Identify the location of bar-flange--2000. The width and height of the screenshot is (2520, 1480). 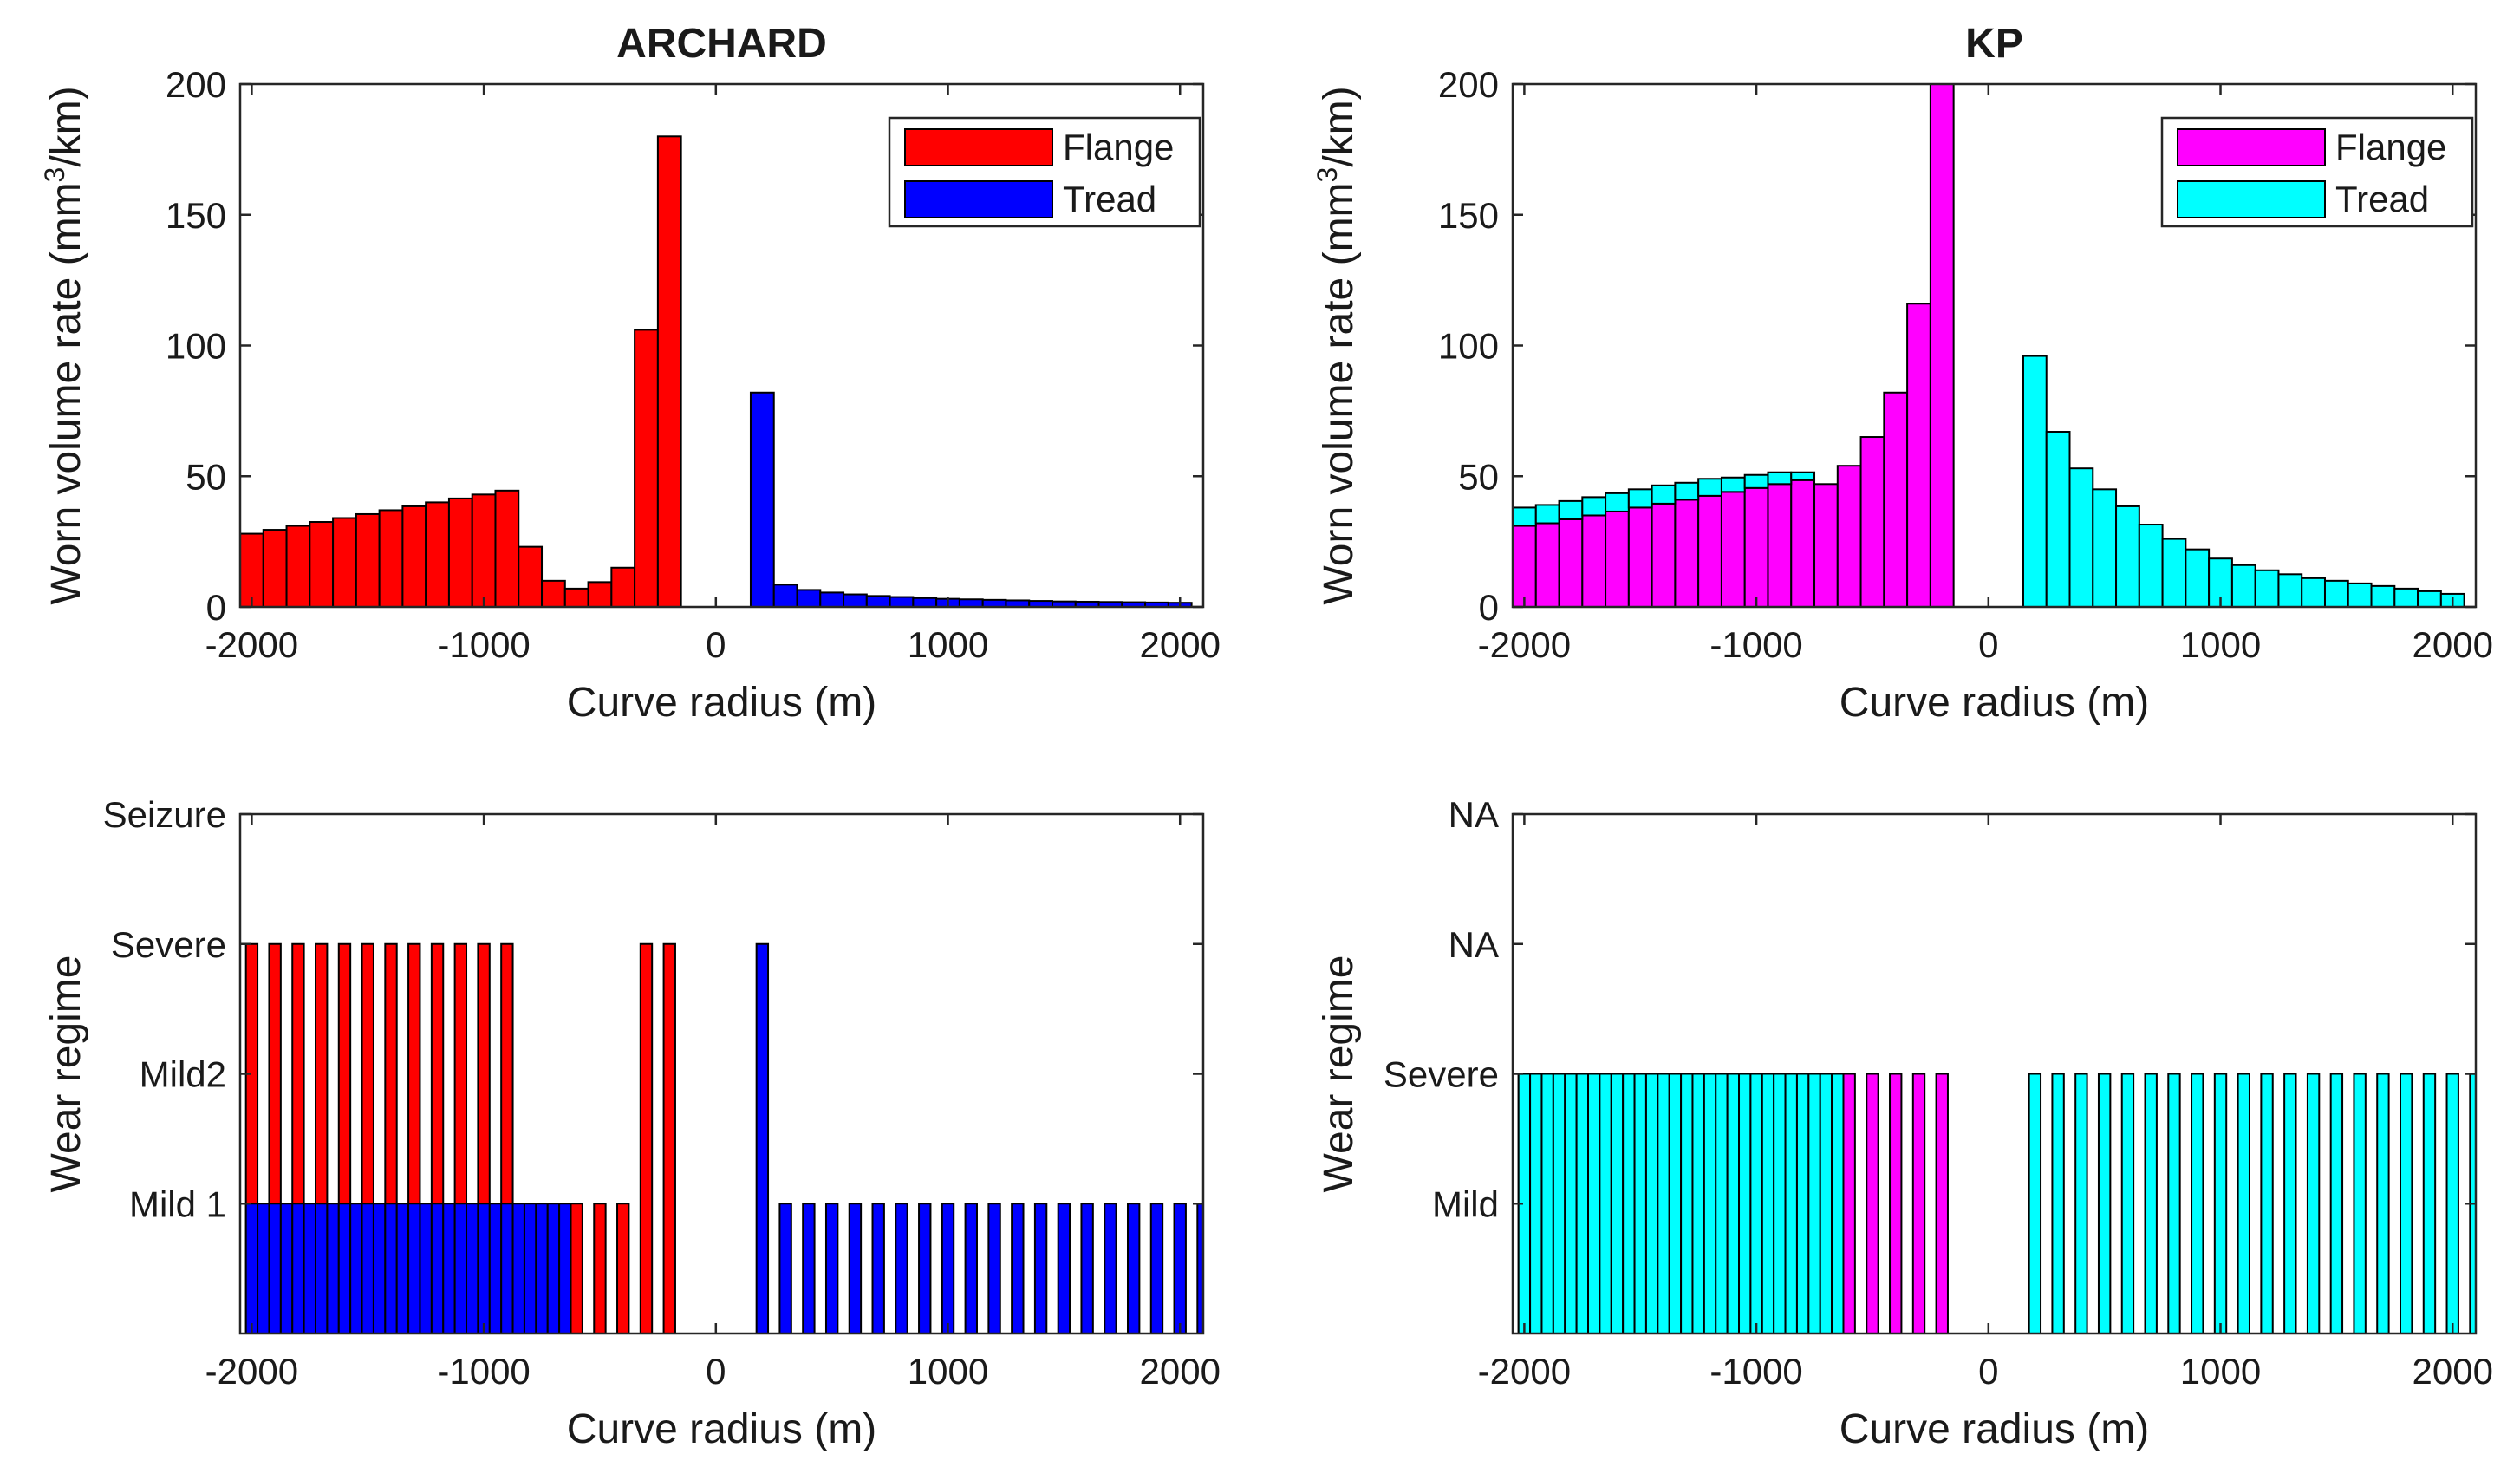
(252, 569).